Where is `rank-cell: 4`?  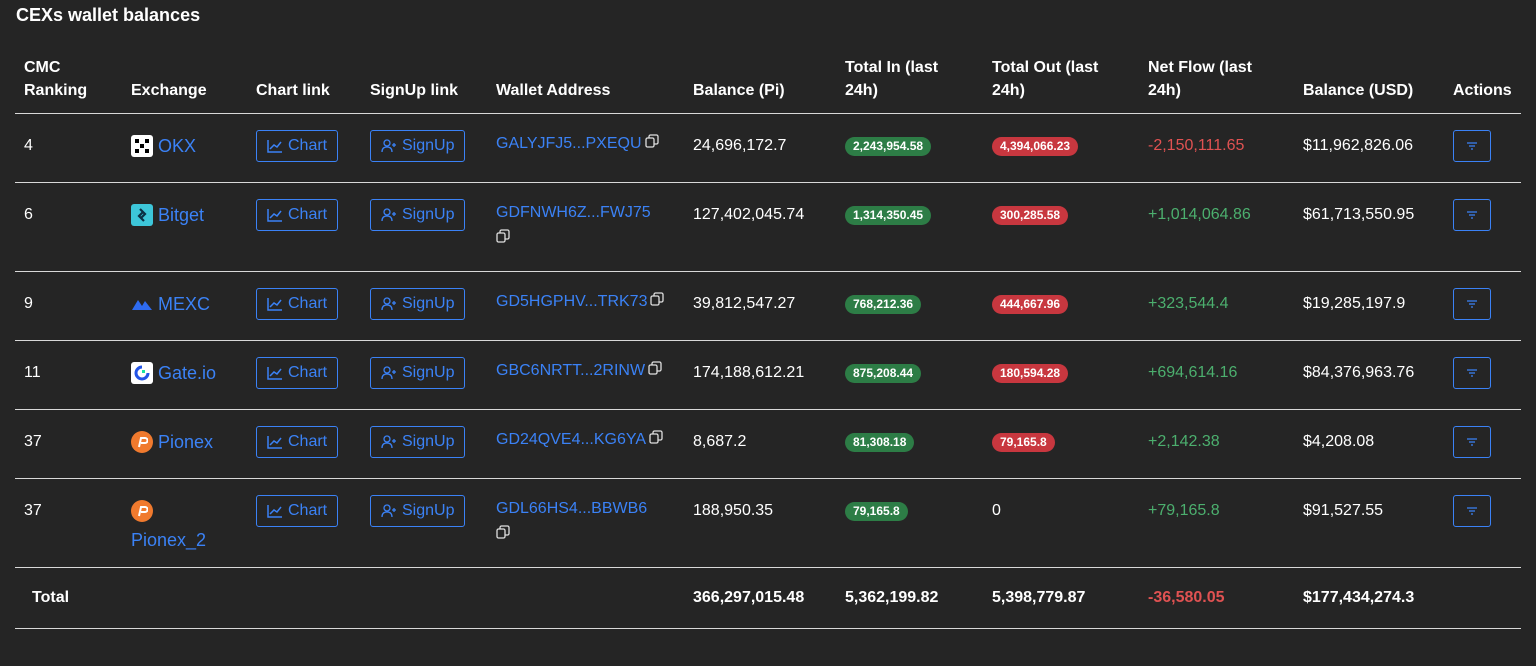 rank-cell: 4 is located at coordinates (28, 145).